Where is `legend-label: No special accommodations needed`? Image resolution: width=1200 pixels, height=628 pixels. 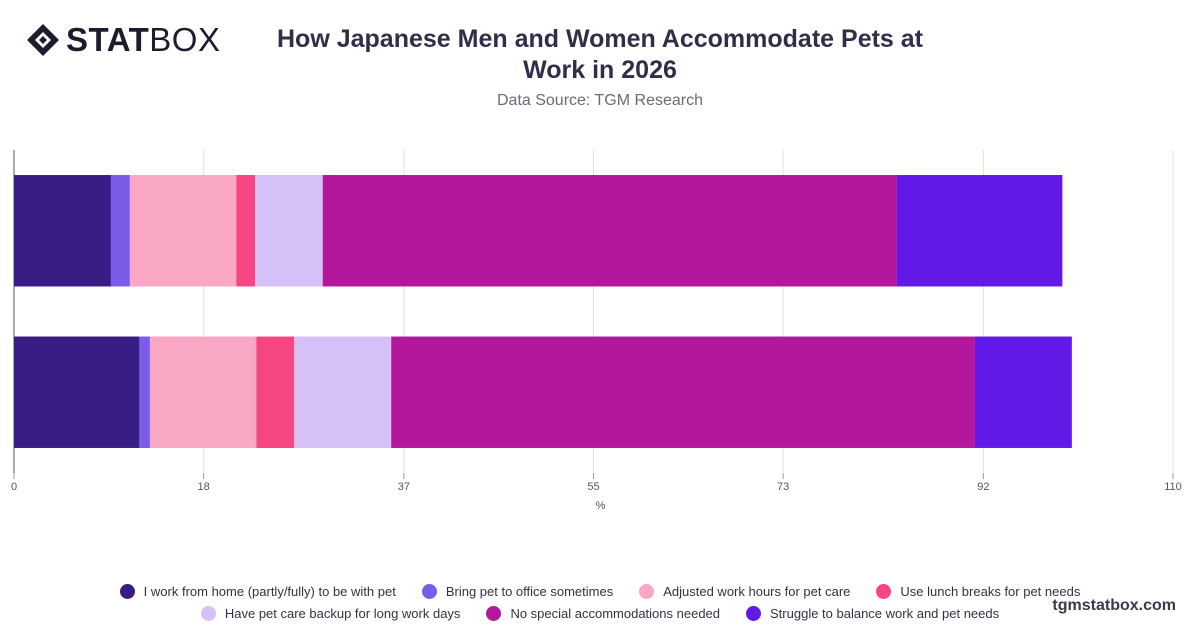 legend-label: No special accommodations needed is located at coordinates (615, 613).